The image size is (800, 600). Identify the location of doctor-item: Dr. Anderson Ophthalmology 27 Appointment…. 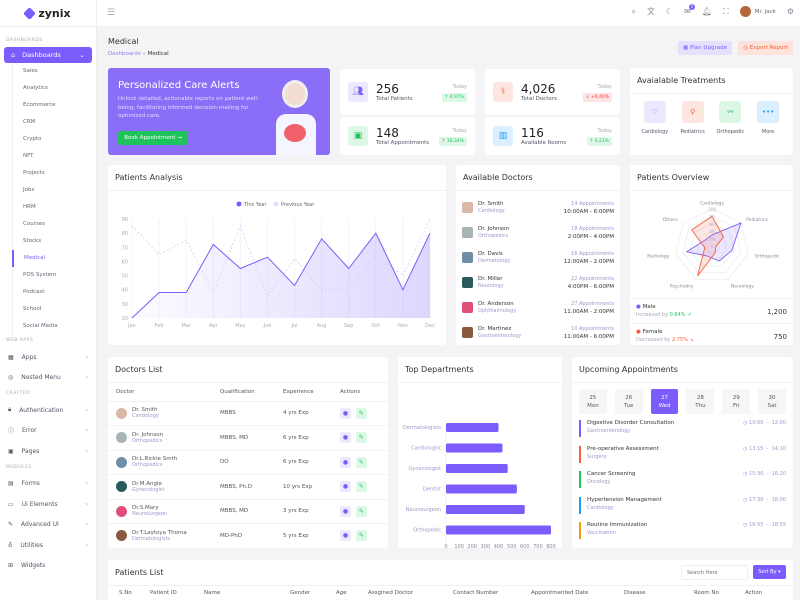
(538, 307).